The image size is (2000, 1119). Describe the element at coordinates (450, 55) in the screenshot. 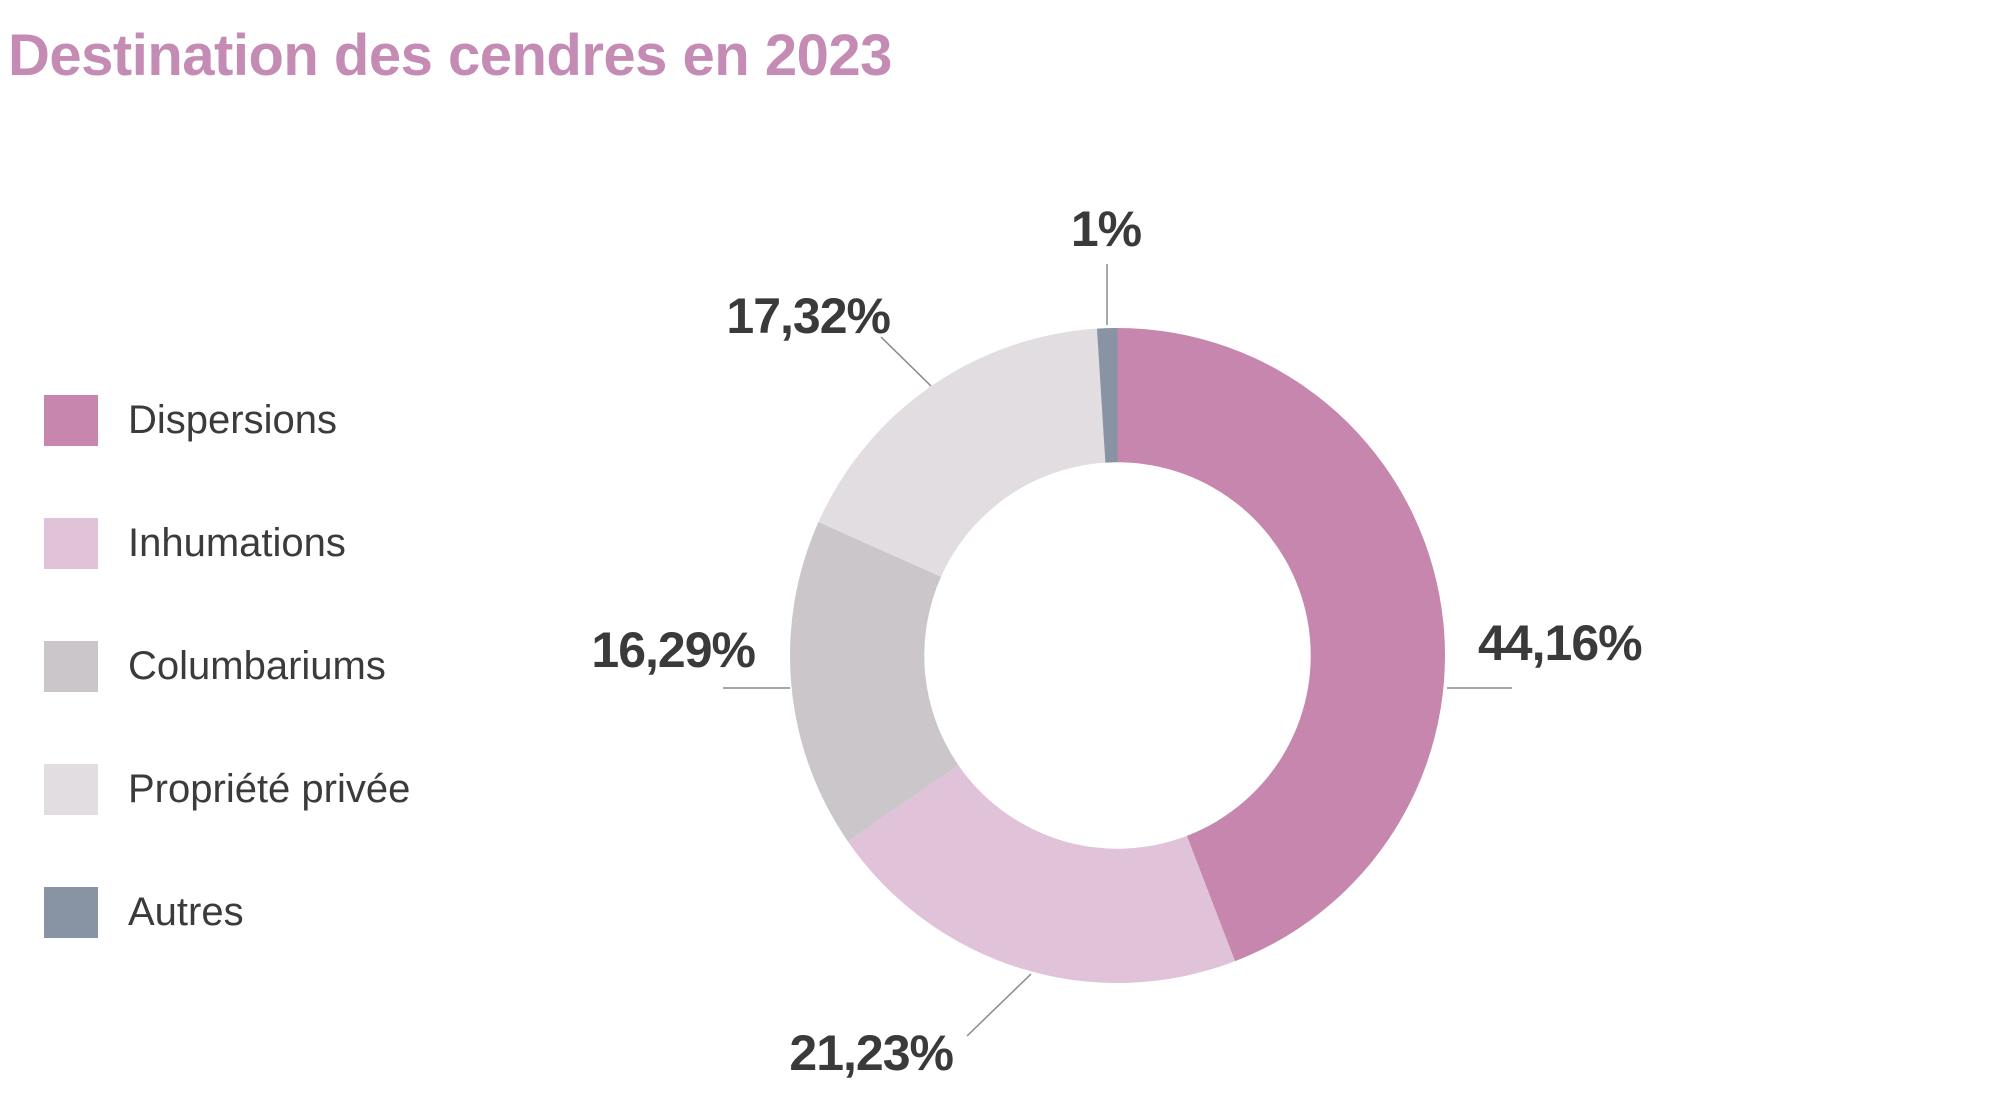

I see `chart-title: Destination des cendres en 2023` at that location.